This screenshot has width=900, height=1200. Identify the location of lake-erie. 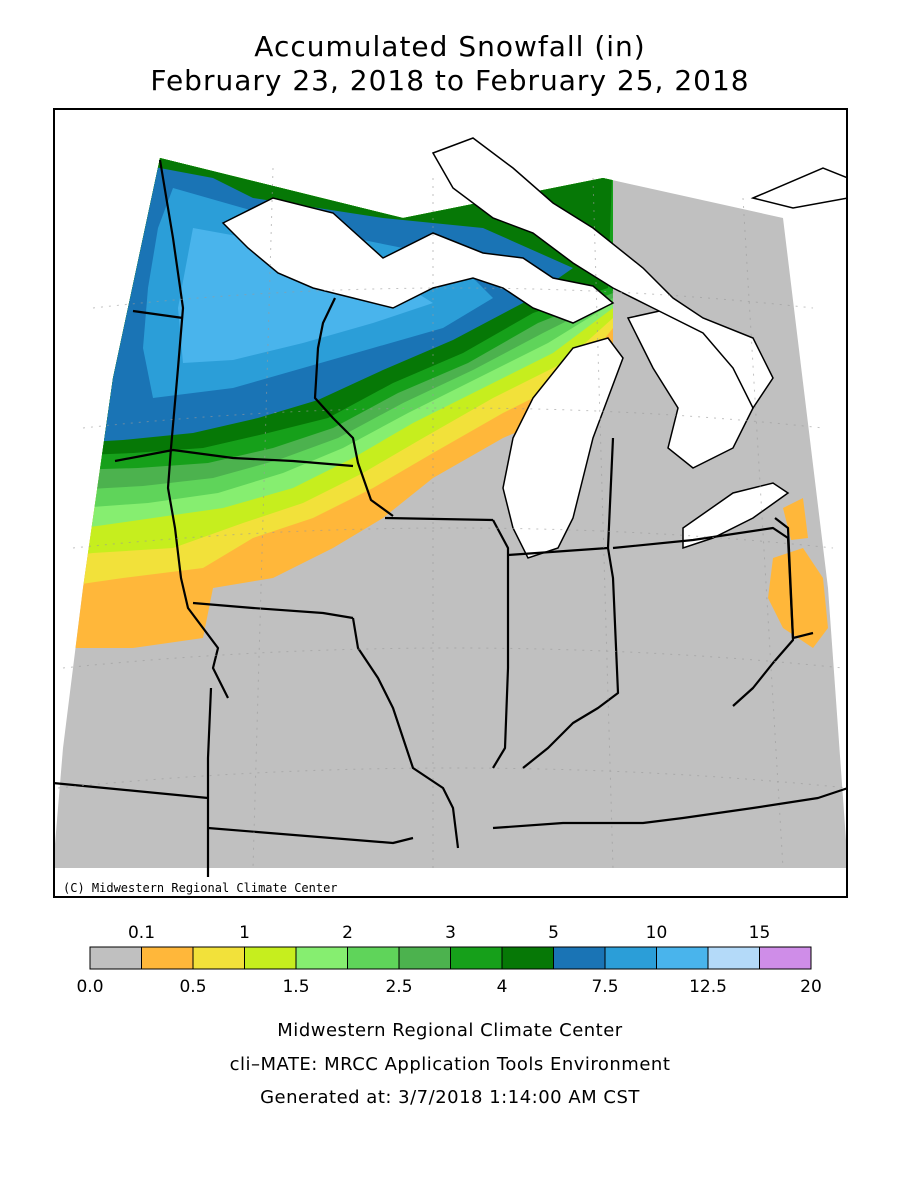
(736, 516).